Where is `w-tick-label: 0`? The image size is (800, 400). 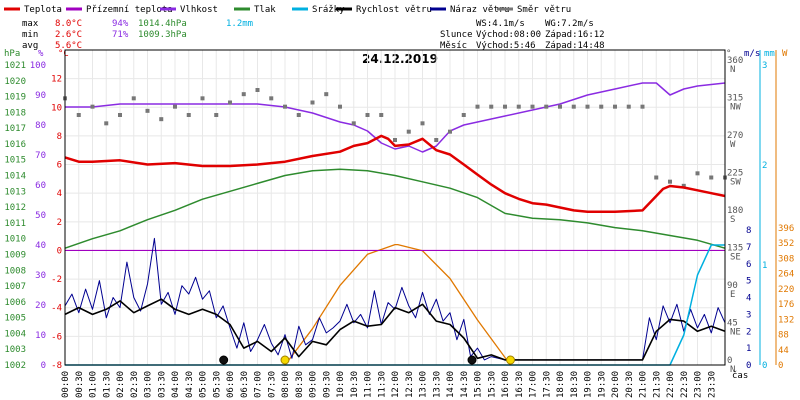
w-tick-label: 0 is located at coordinates (780, 366).